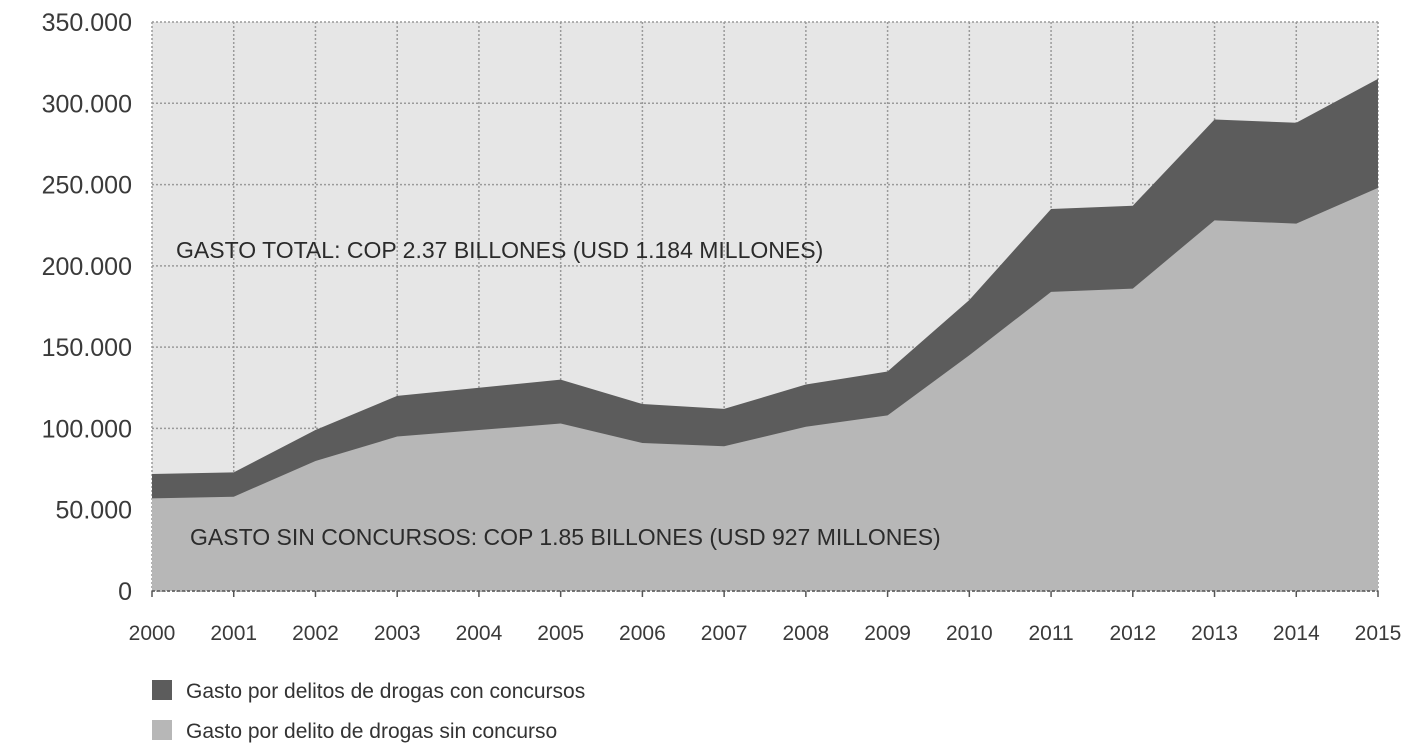 This screenshot has height=756, width=1409. I want to click on x-tick-label: 2011, so click(1050, 633).